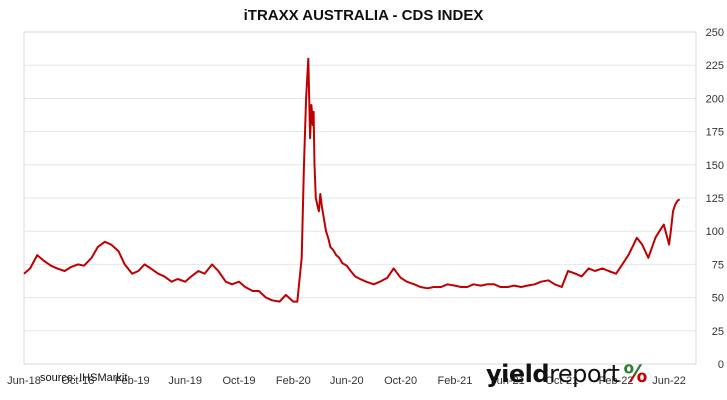 This screenshot has height=400, width=727. I want to click on x-tick-label: Feb-21, so click(454, 381).